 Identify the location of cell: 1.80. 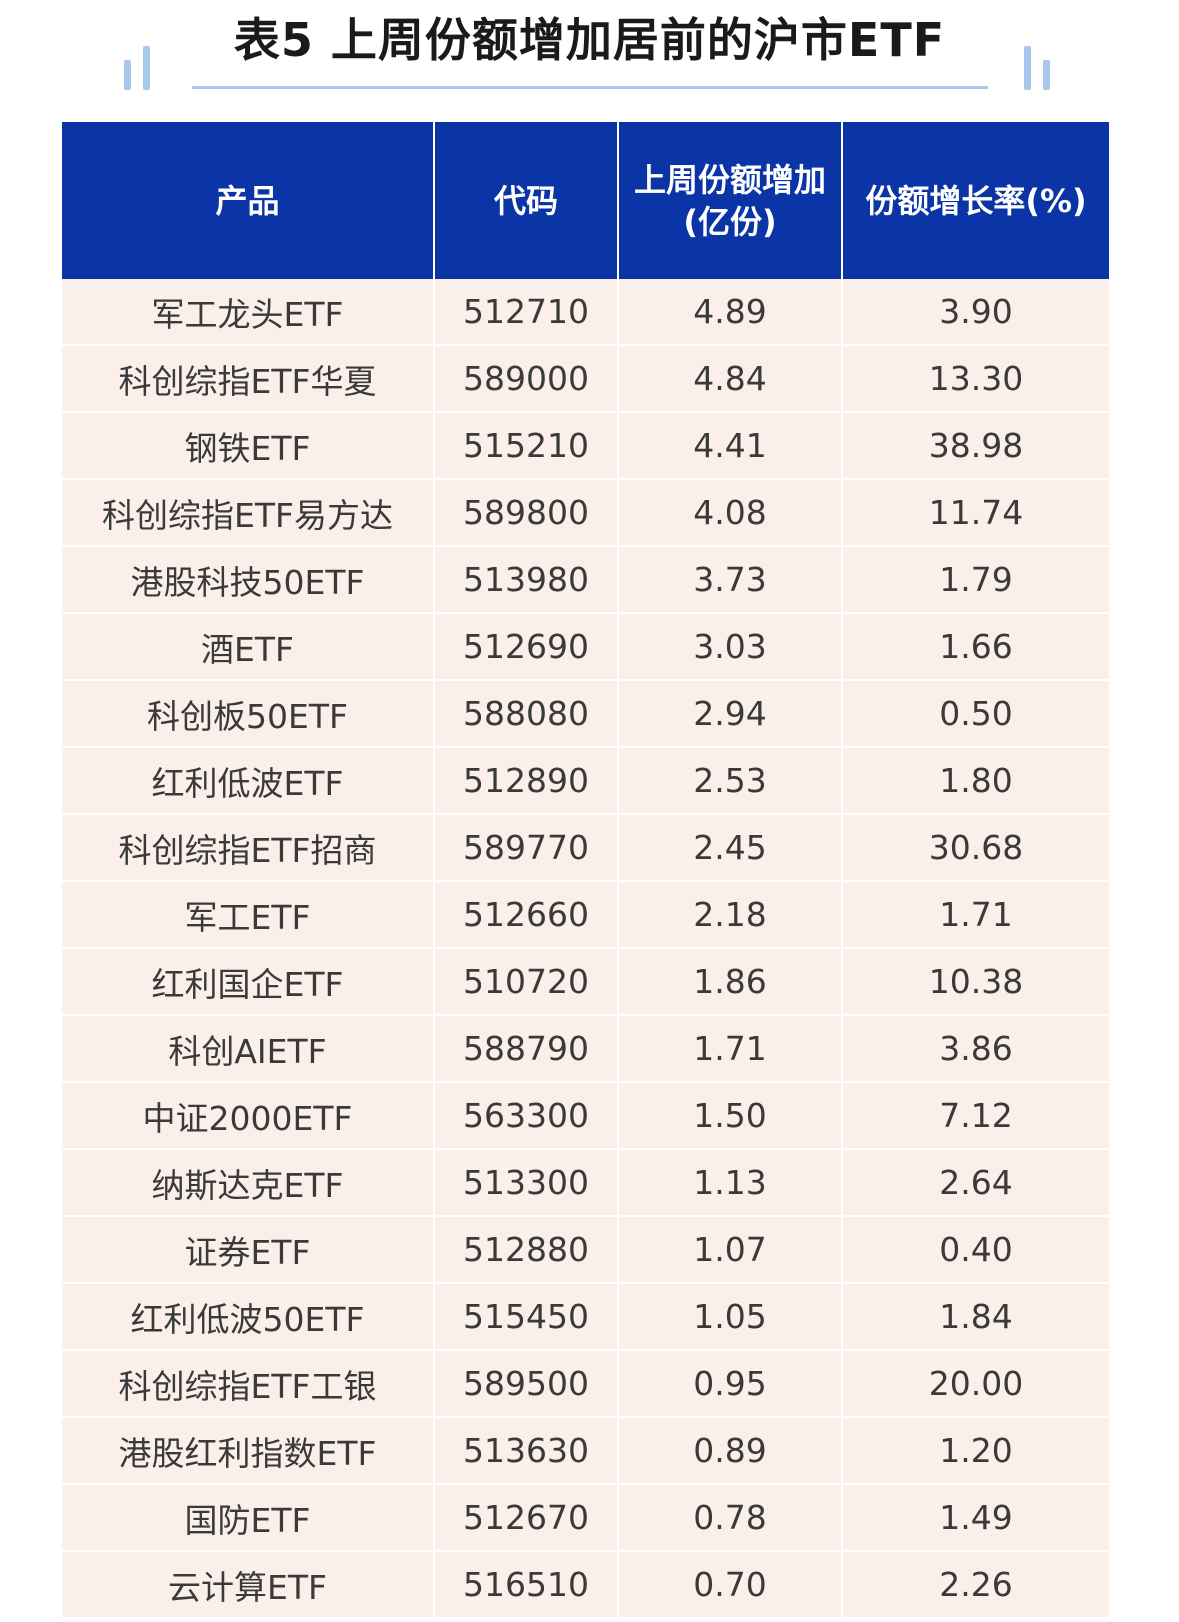
(975, 781).